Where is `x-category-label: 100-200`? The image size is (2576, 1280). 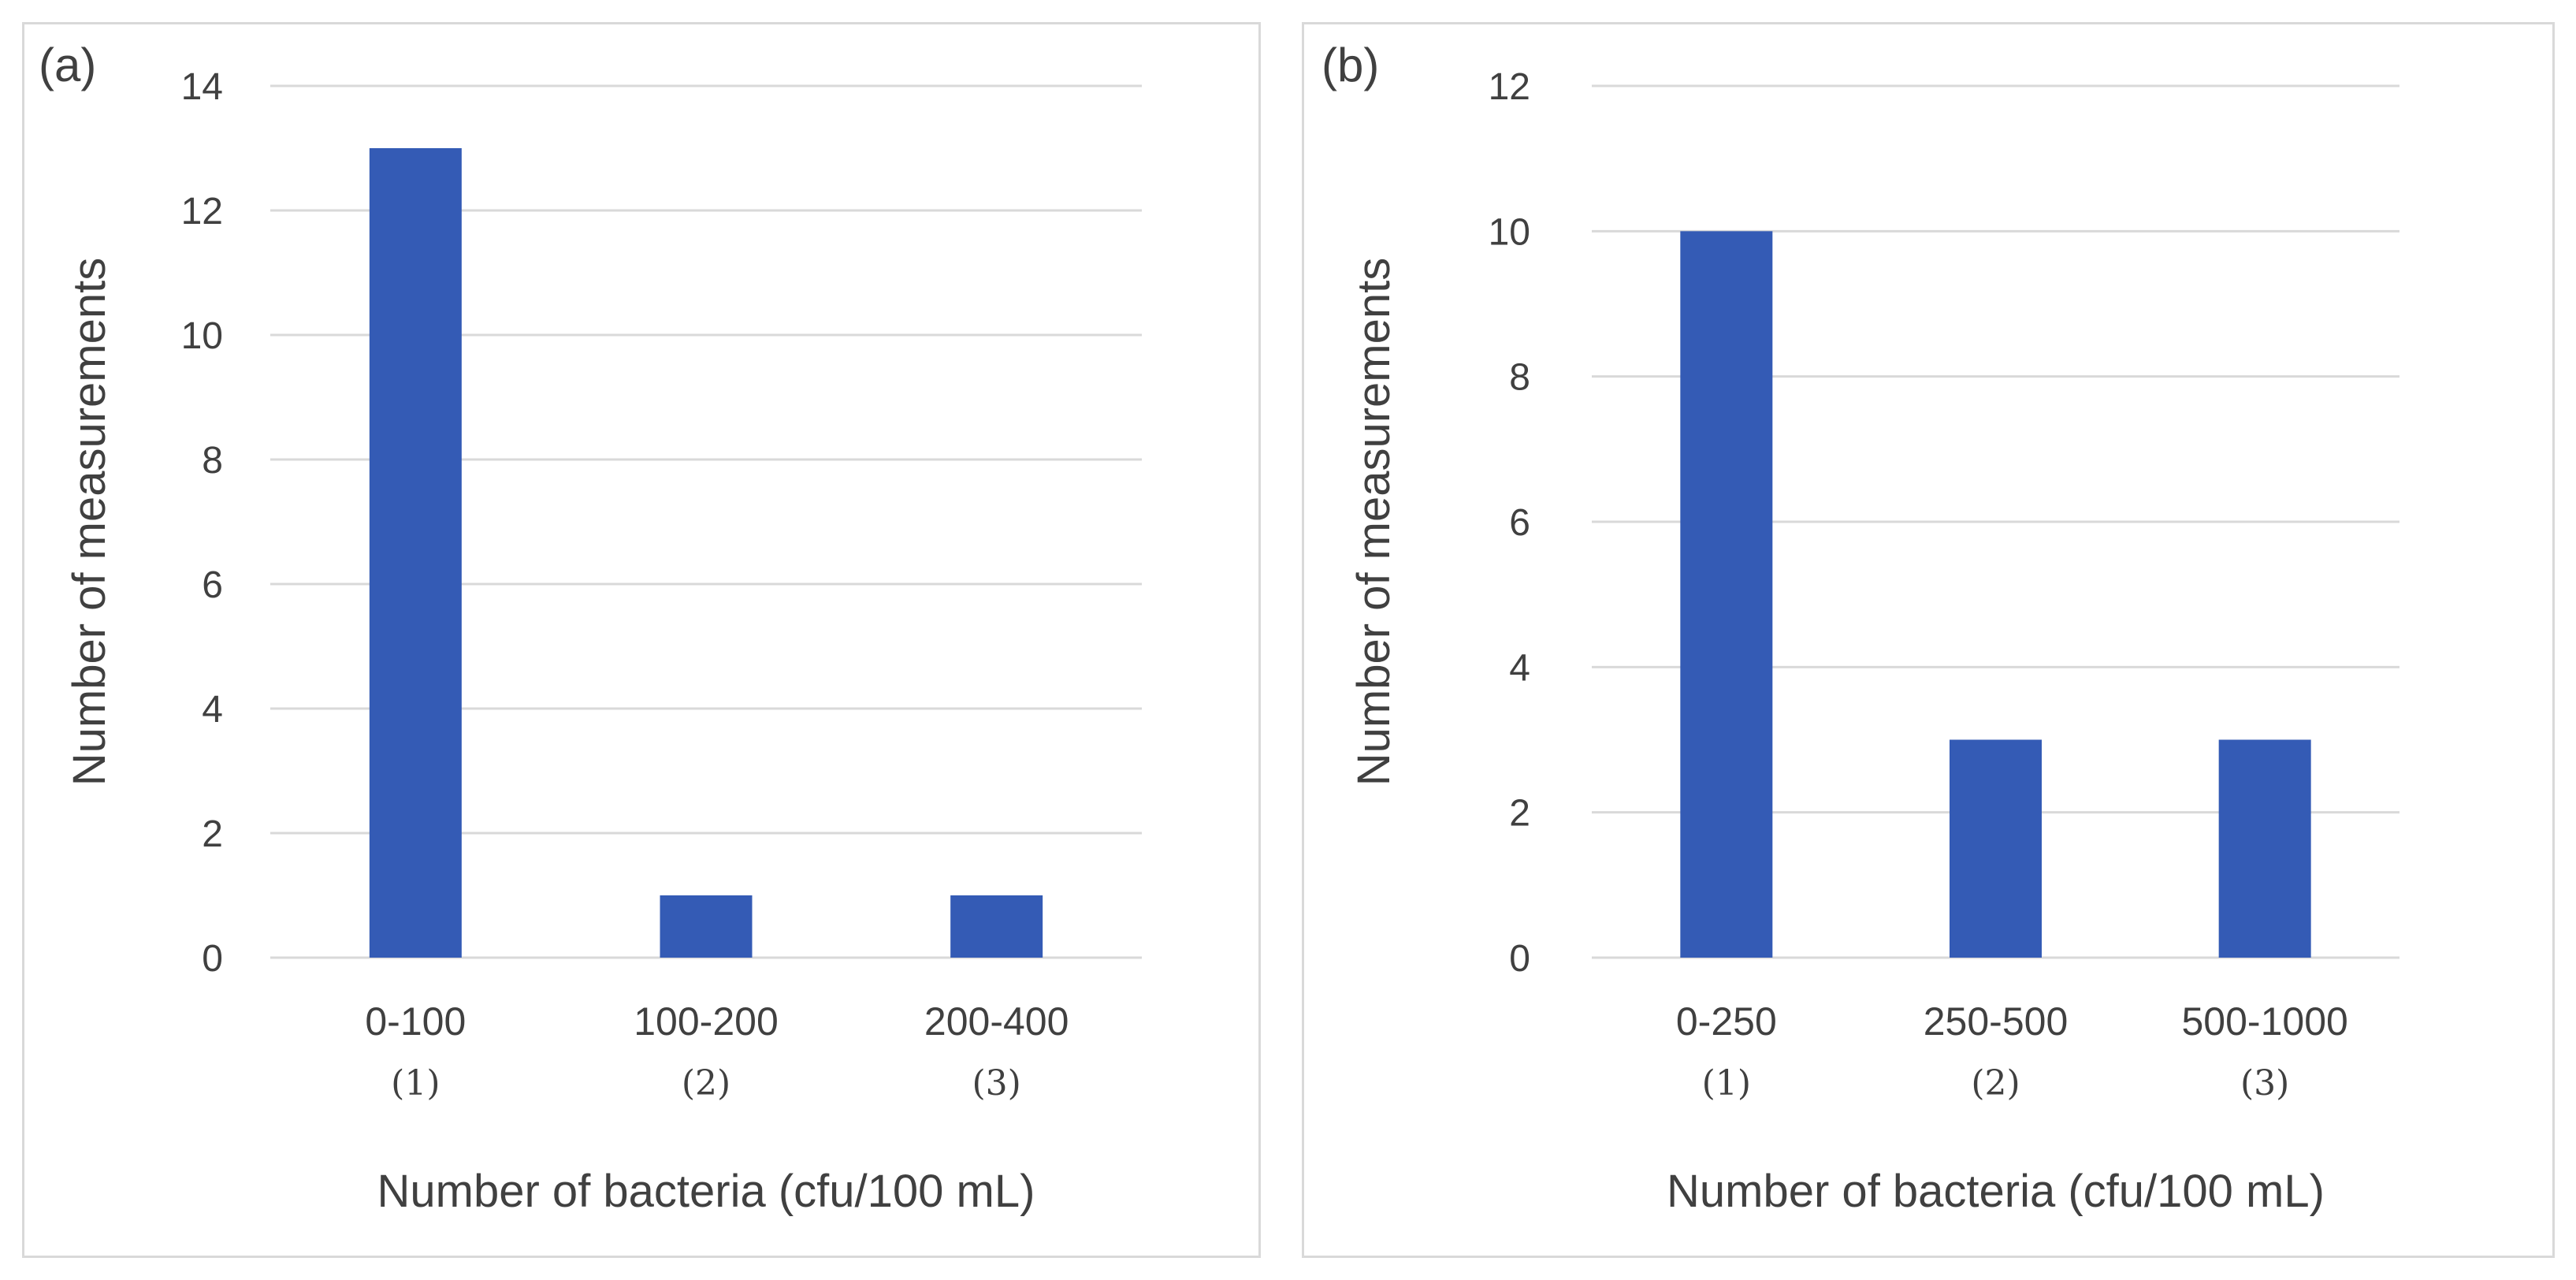
x-category-label: 100-200 is located at coordinates (706, 1022).